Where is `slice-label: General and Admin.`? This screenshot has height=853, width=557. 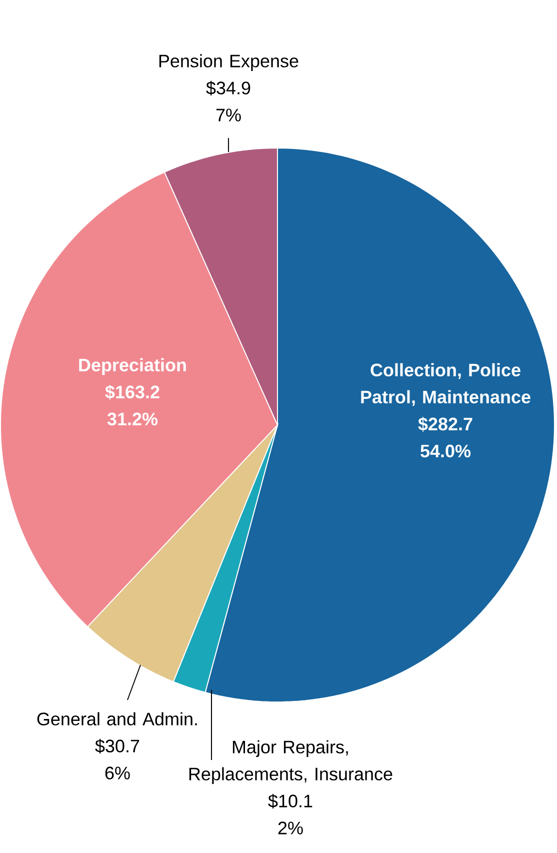 slice-label: General and Admin. is located at coordinates (117, 719).